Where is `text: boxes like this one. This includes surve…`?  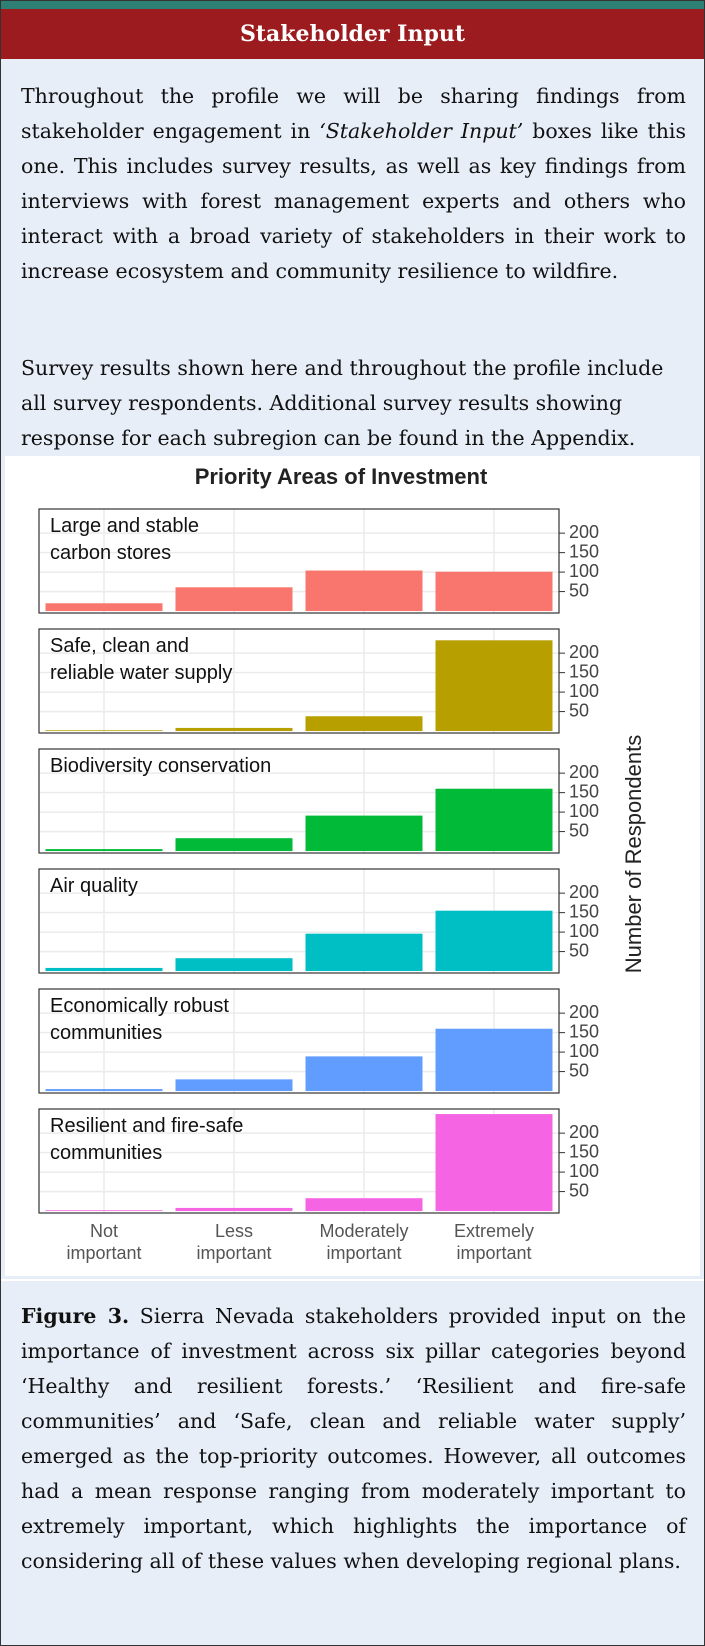 text: boxes like this one. This includes surve… is located at coordinates (353, 201).